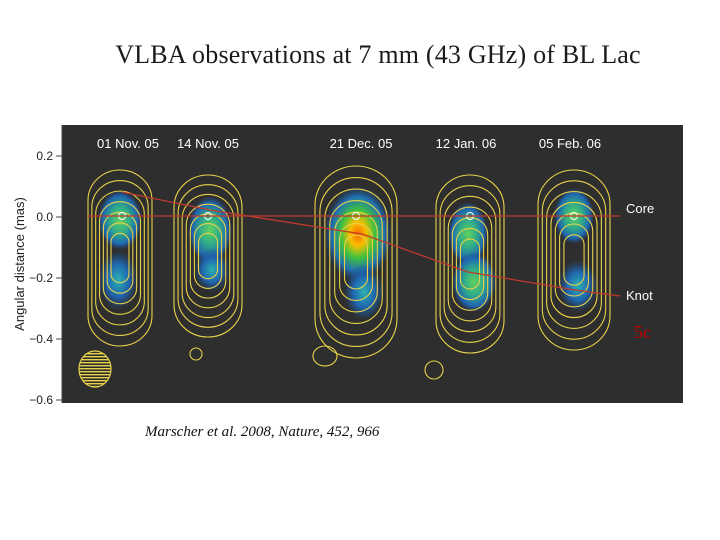 The image size is (720, 540). Describe the element at coordinates (361, 143) in the screenshot. I see `epoch-label-3: 21 Dec. 05` at that location.